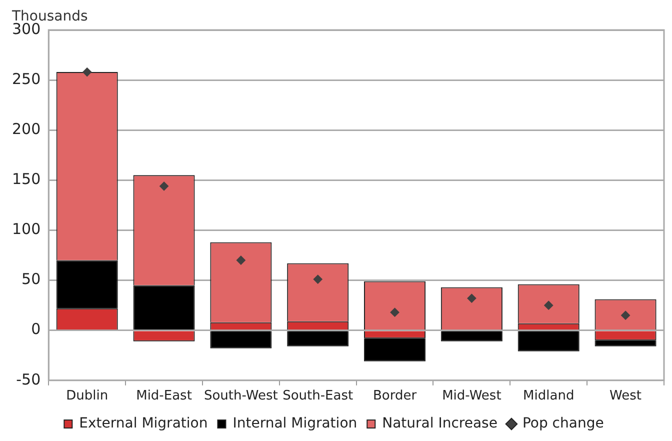  Describe the element at coordinates (26, 179) in the screenshot. I see `y-tick-label: 150` at that location.